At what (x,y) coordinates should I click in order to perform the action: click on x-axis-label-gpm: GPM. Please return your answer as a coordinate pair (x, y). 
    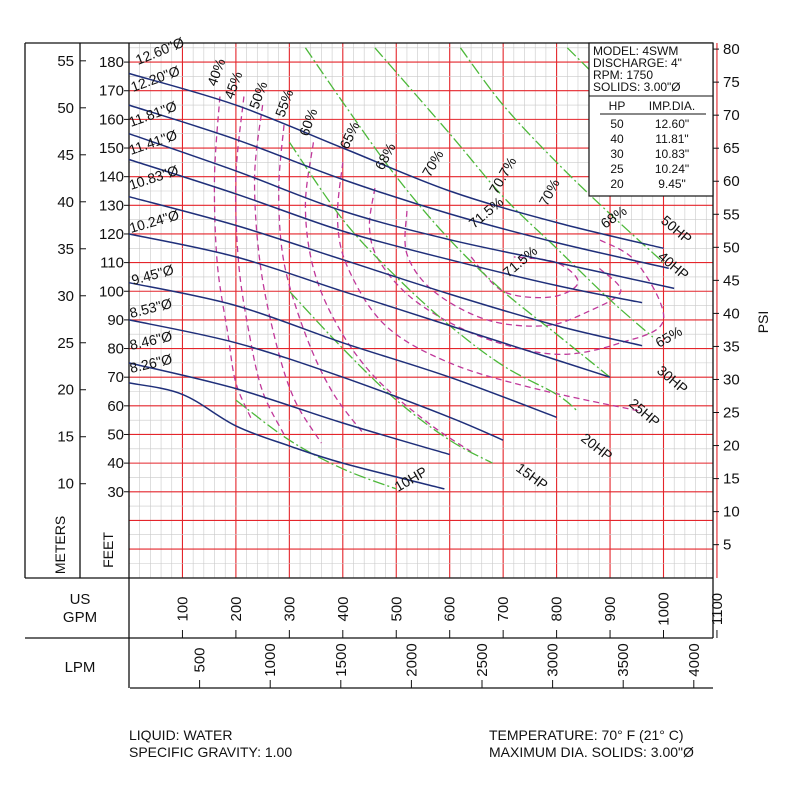
    Looking at the image, I should click on (80, 617).